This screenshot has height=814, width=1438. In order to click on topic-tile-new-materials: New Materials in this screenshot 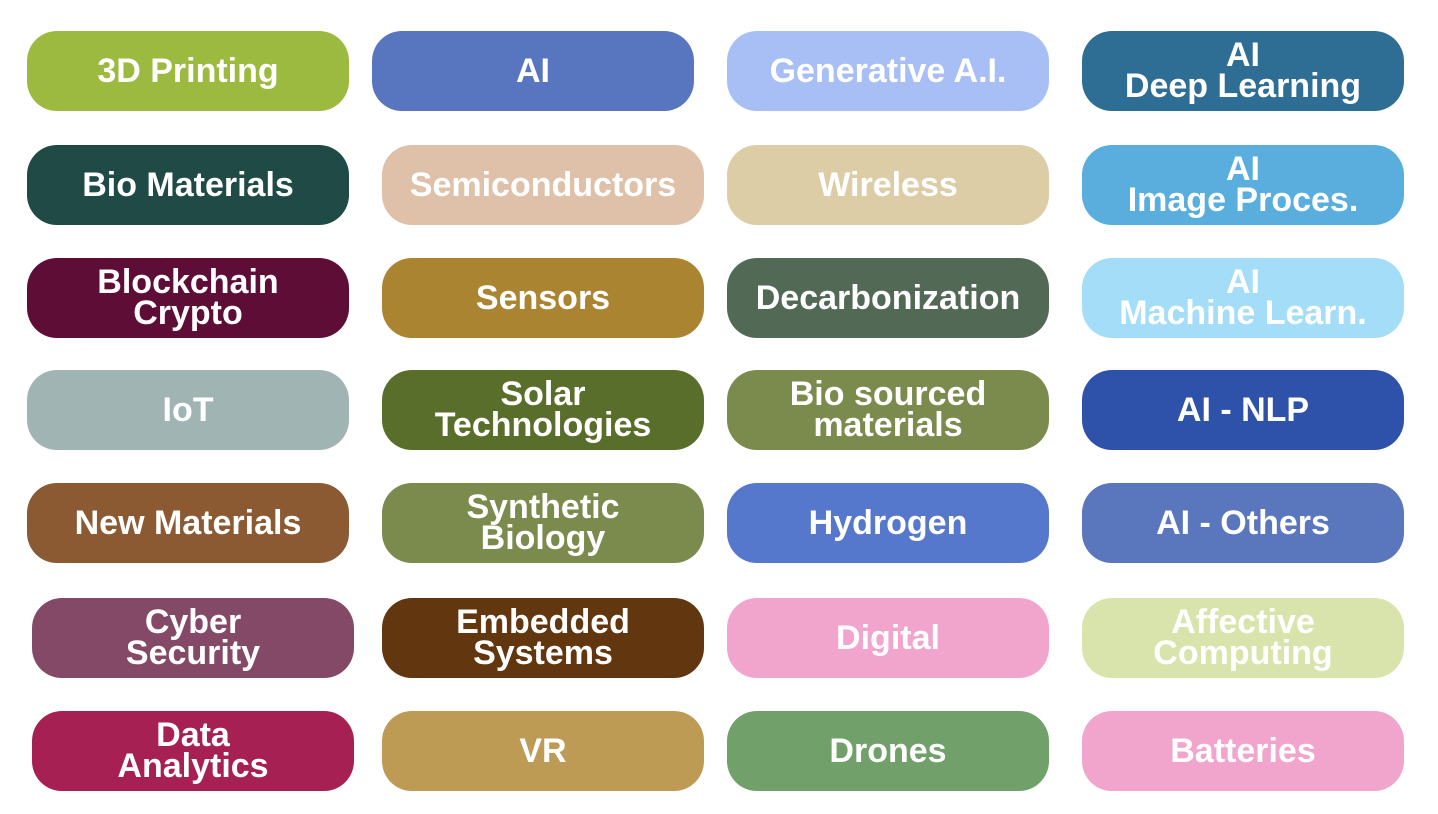, I will do `click(188, 523)`.